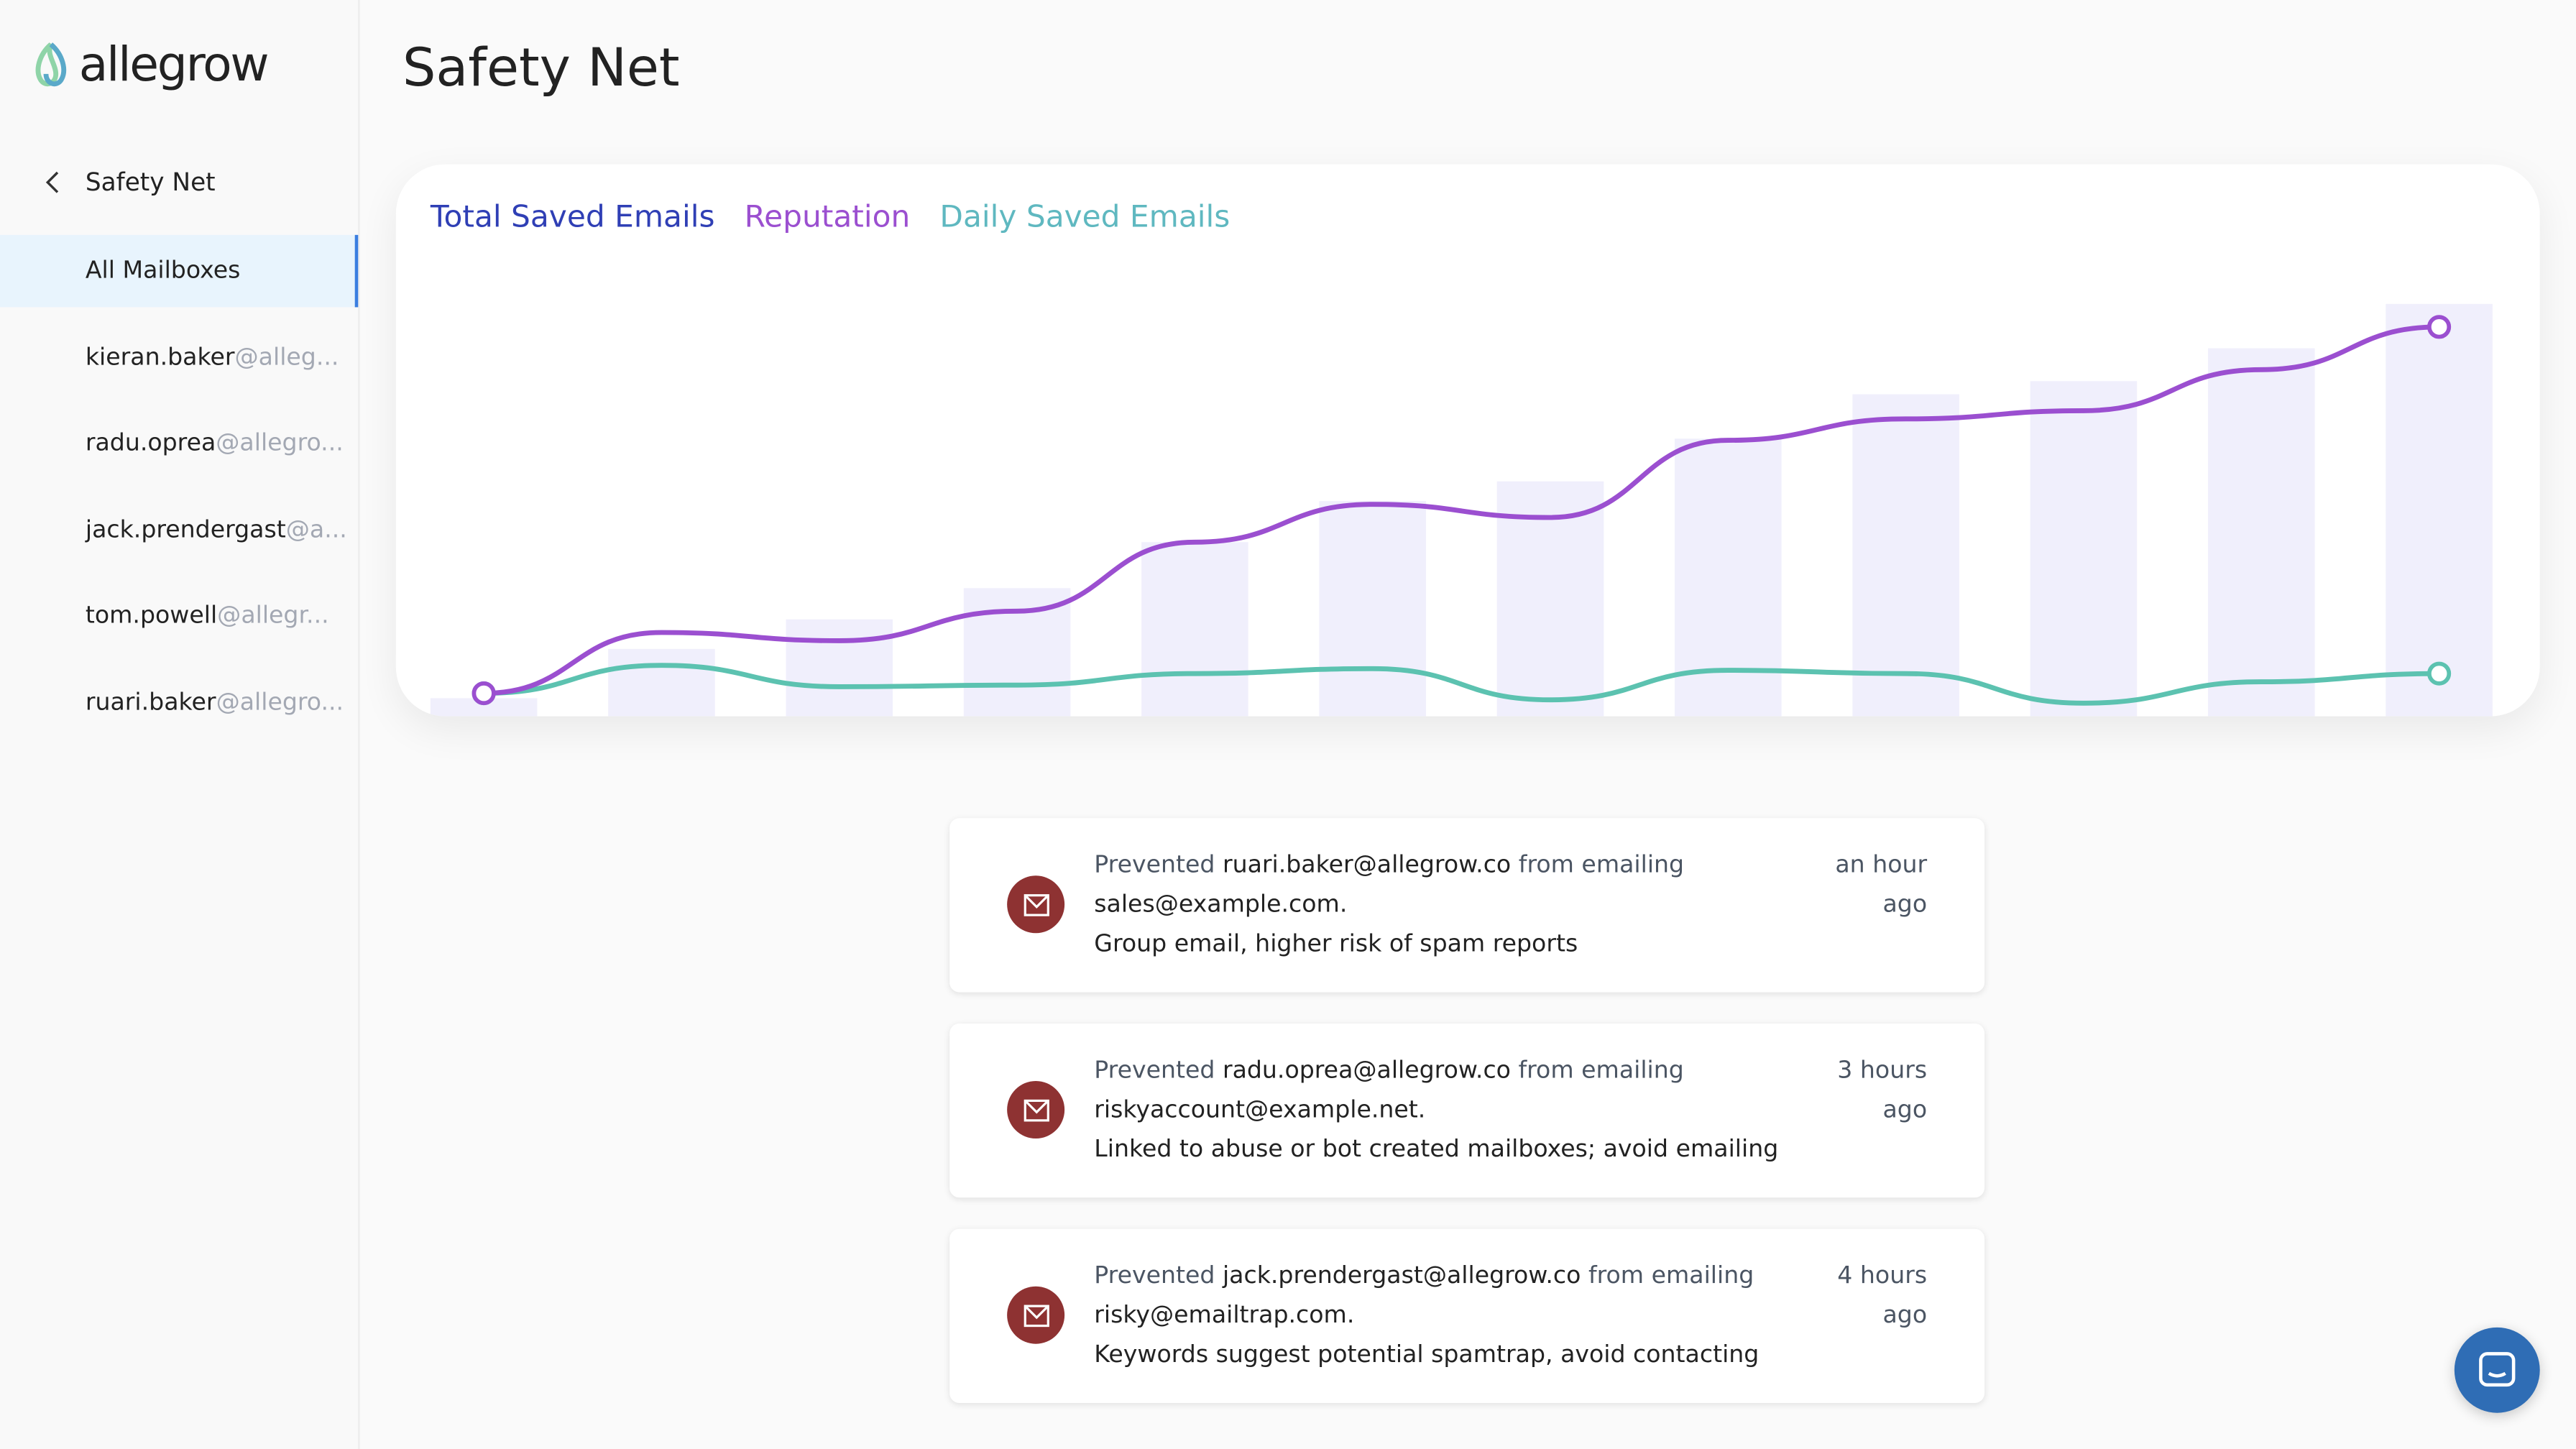 The height and width of the screenshot is (1449, 2576). Describe the element at coordinates (541, 67) in the screenshot. I see `page-title: Safety Net` at that location.